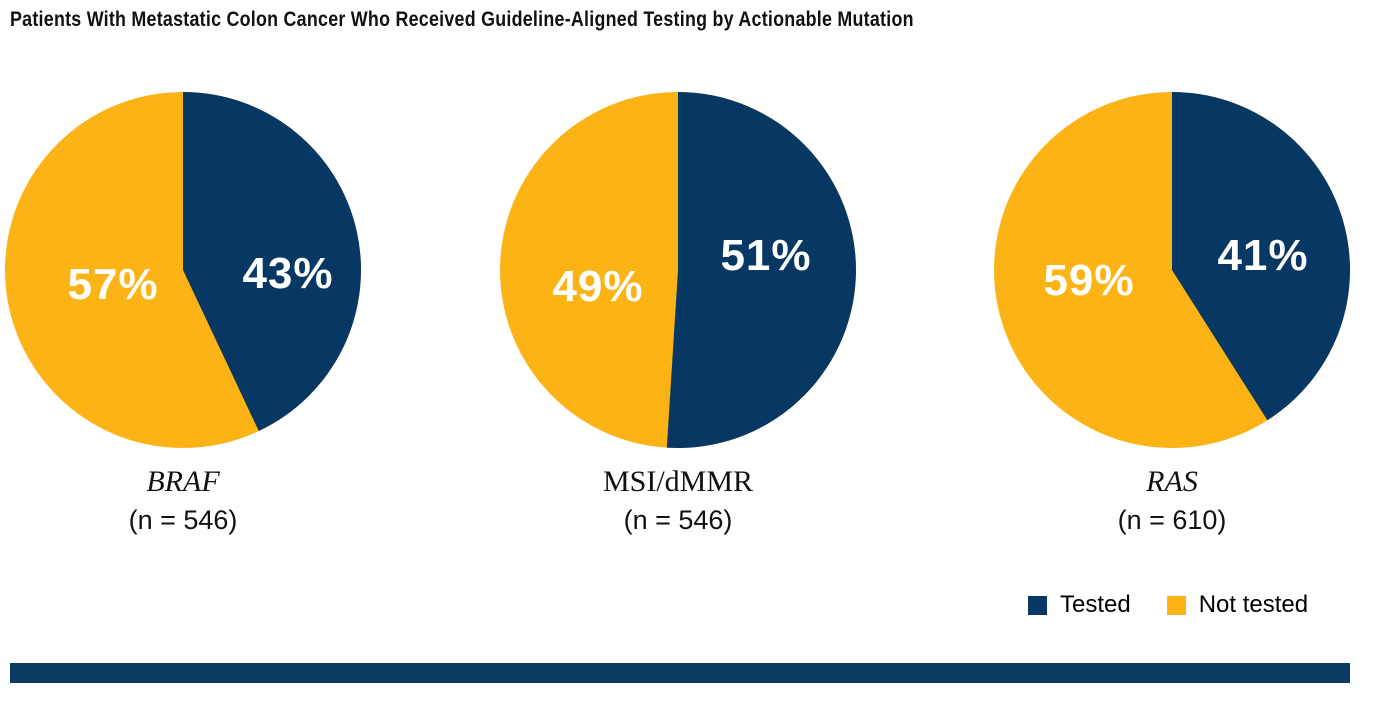 This screenshot has width=1376, height=710. Describe the element at coordinates (1172, 270) in the screenshot. I see `pie-graphic-ras` at that location.